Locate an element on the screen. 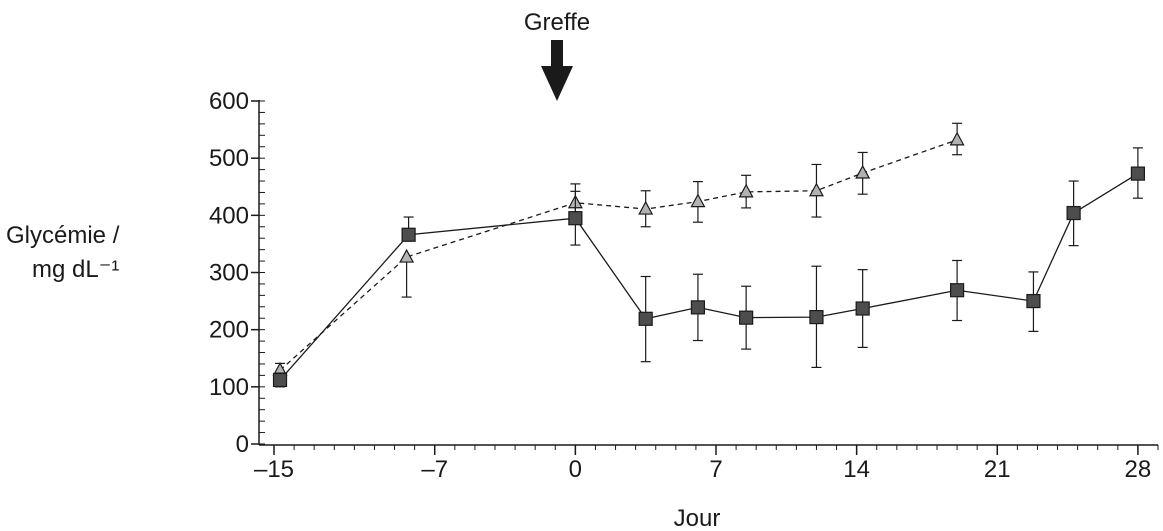 The image size is (1163, 531). y-tick-label: 0 is located at coordinates (242, 444).